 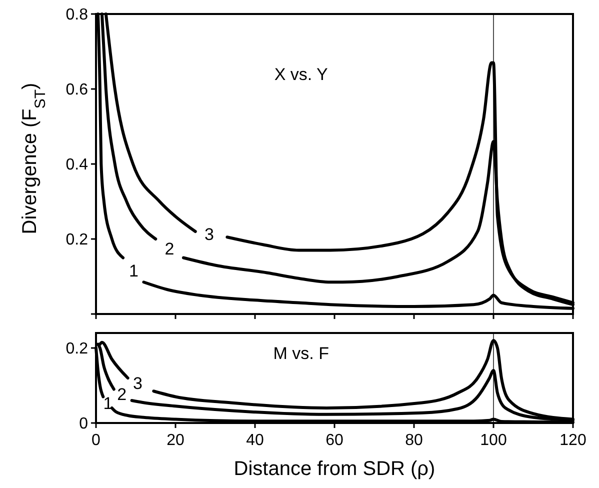 What do you see at coordinates (414, 440) in the screenshot?
I see `x-tick-label: 80` at bounding box center [414, 440].